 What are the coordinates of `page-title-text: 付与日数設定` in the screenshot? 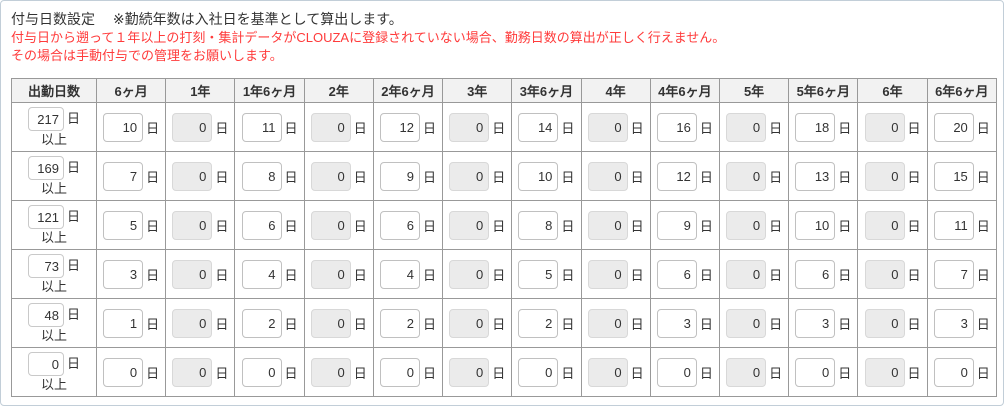 It's located at (53, 19).